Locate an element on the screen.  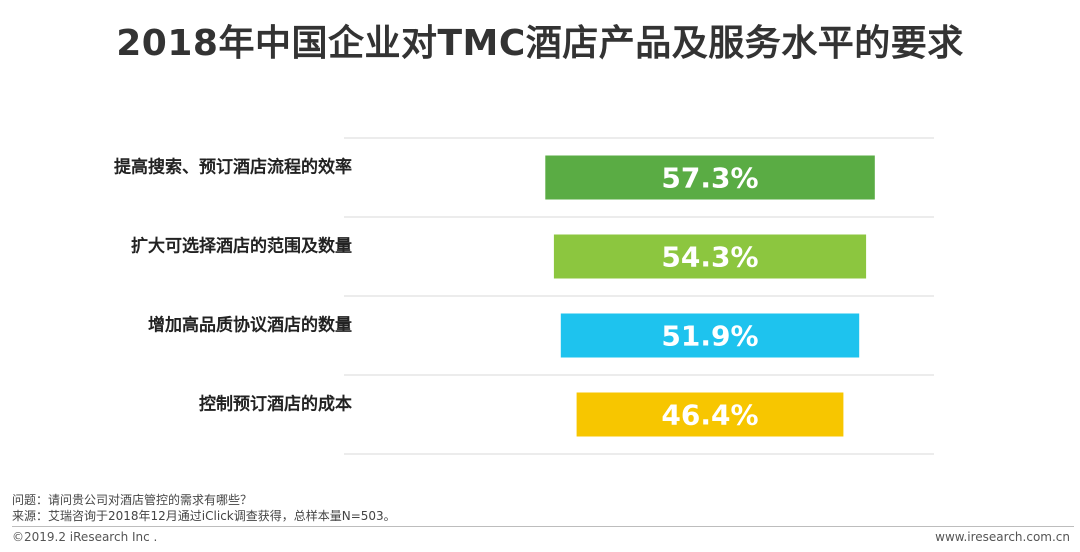
website-link: www.iresearch.com.cn is located at coordinates (1002, 537).